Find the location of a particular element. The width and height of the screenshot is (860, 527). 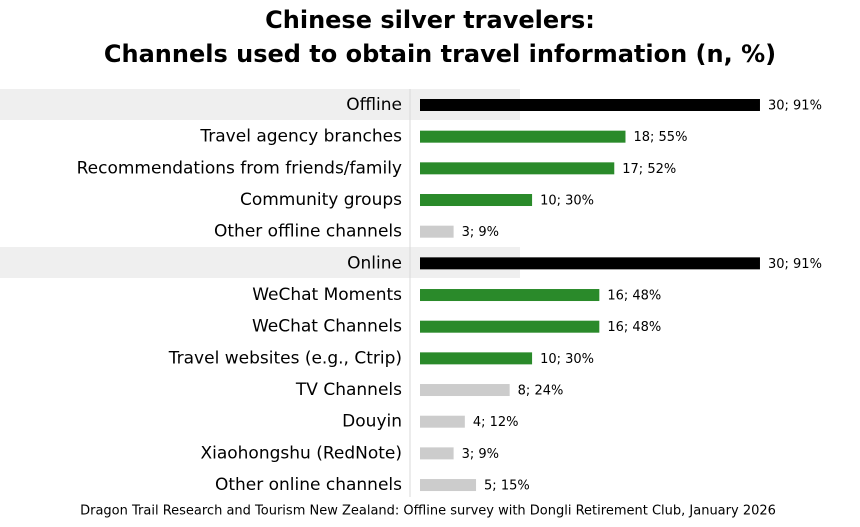

category-label: Community groups is located at coordinates (321, 200).